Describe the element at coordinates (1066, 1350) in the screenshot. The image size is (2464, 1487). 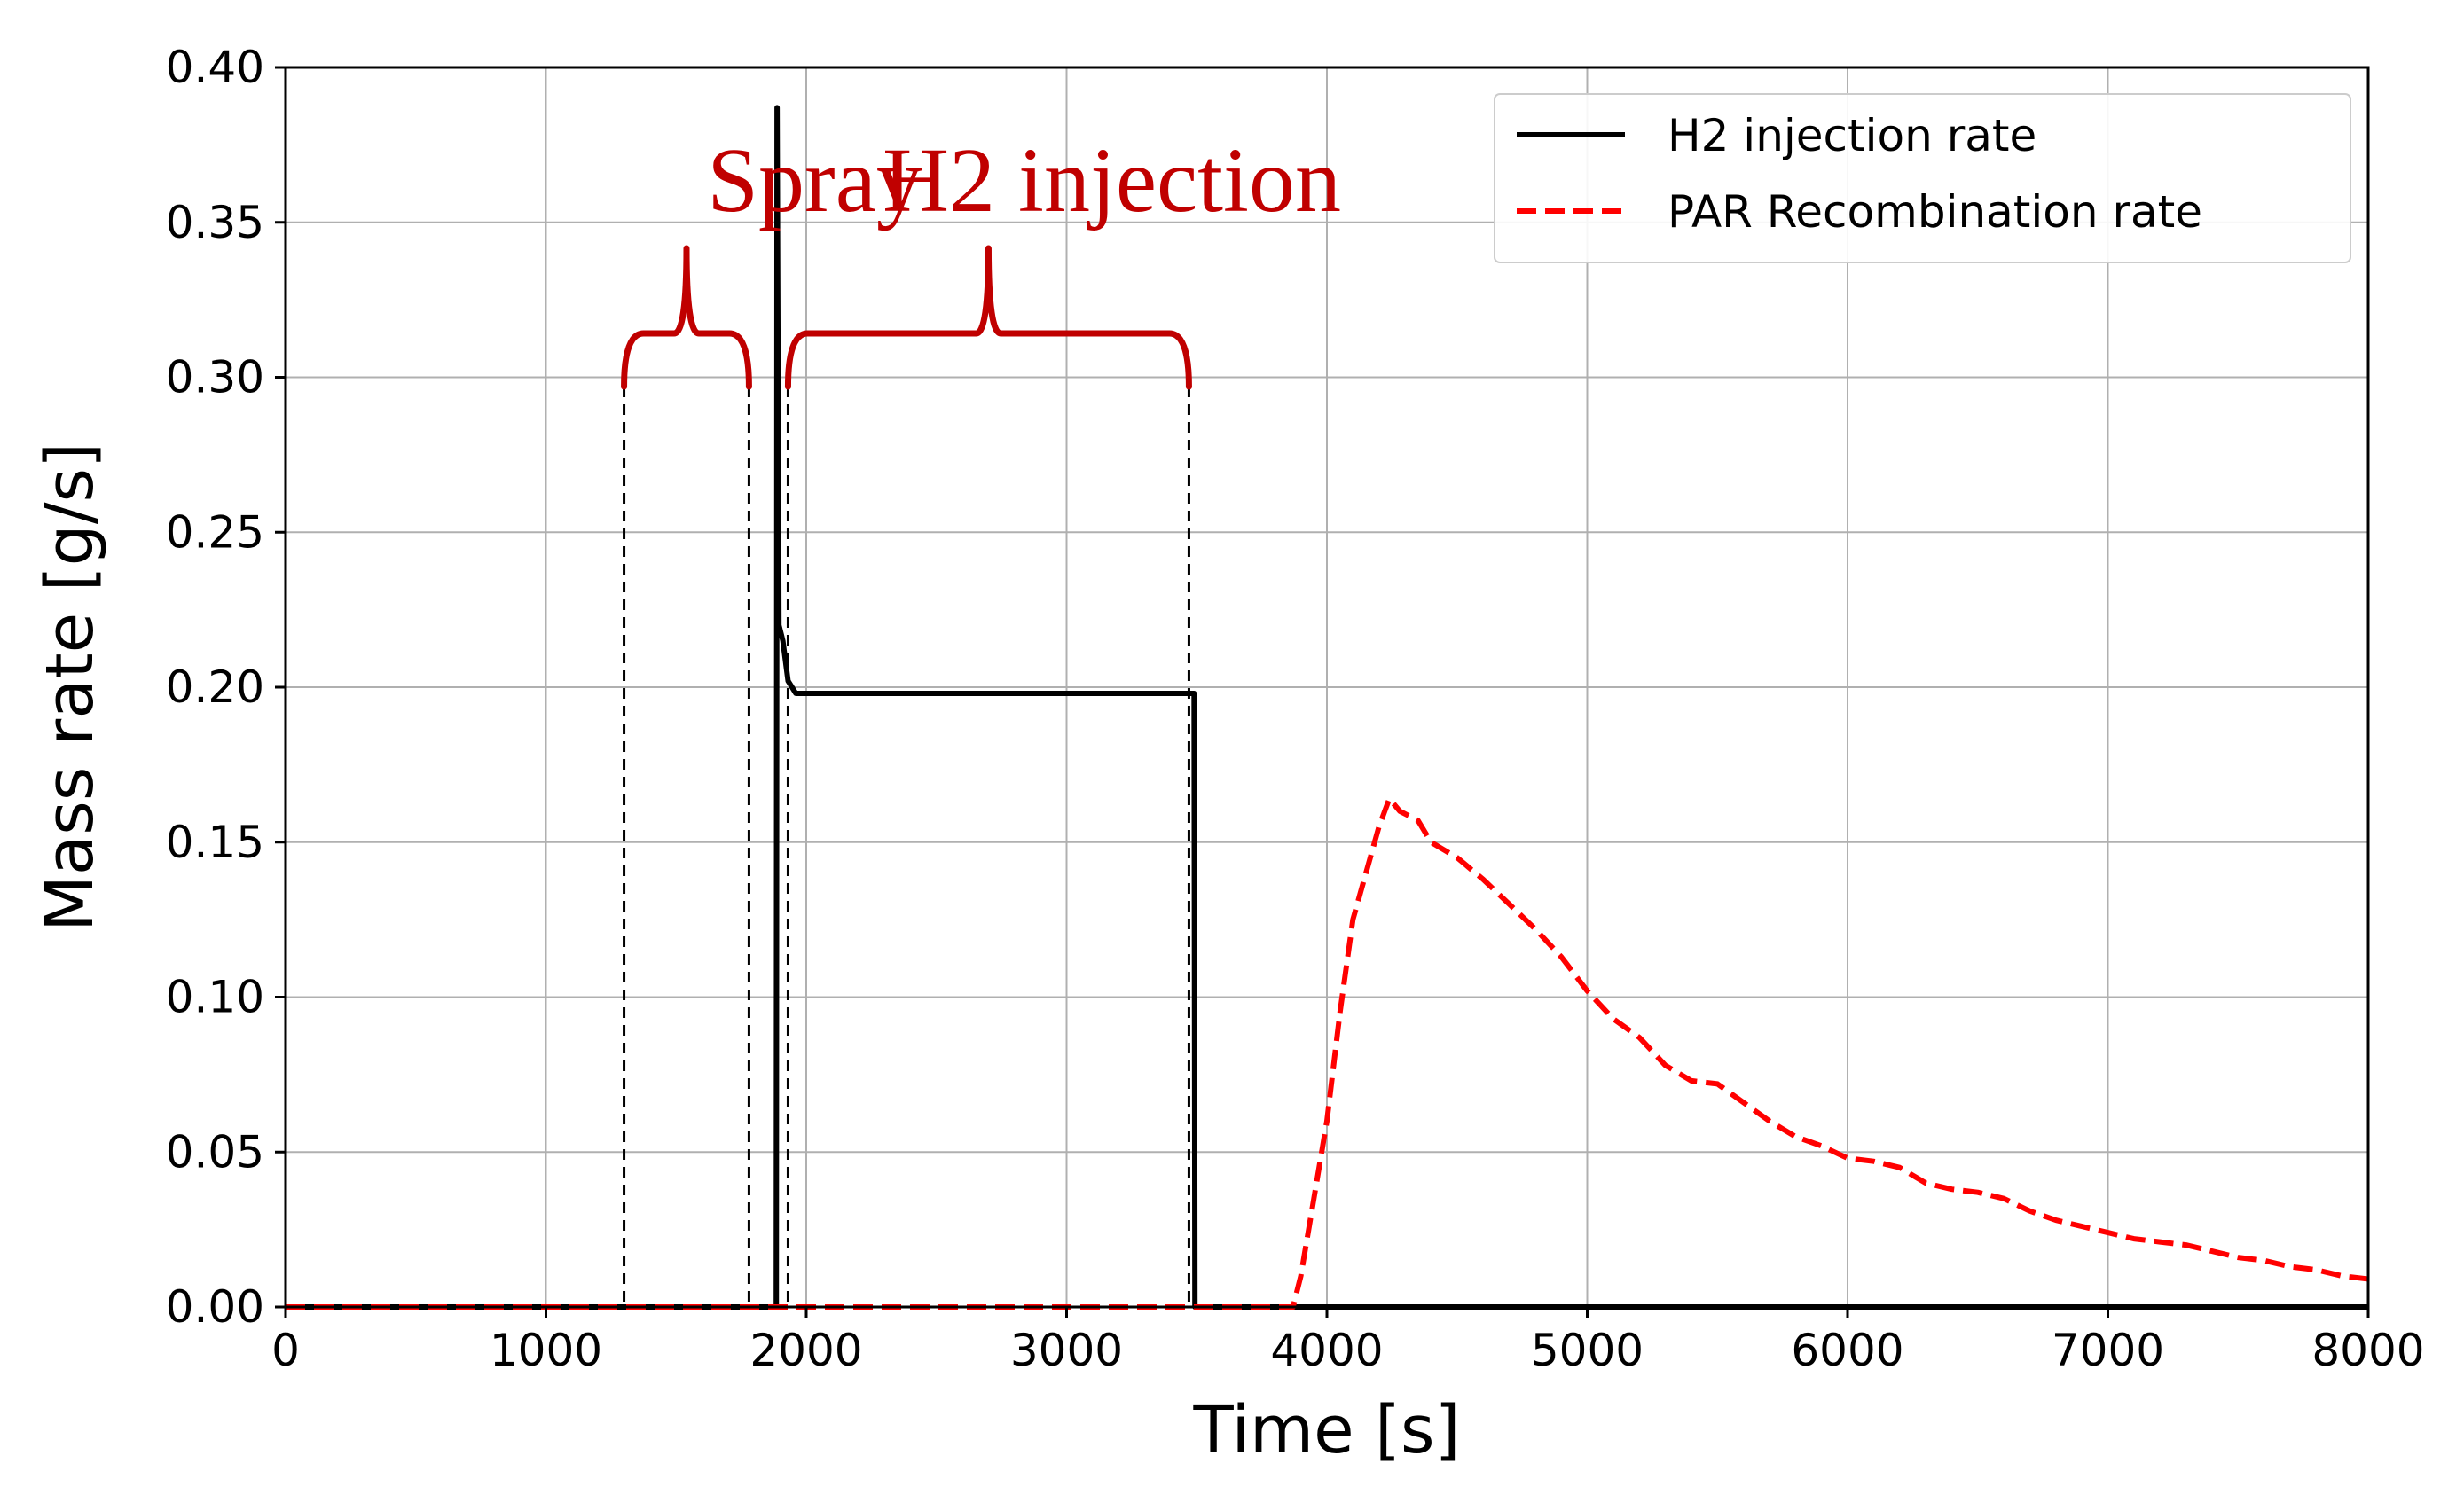
I see `x-tick-label: 3000` at that location.